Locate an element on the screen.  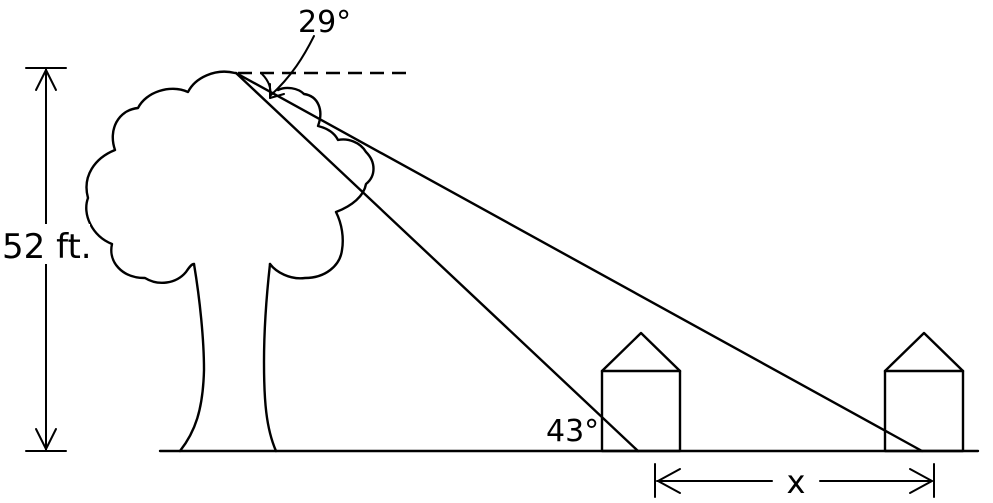
angle-bottom-label: 43° is located at coordinates (572, 431).